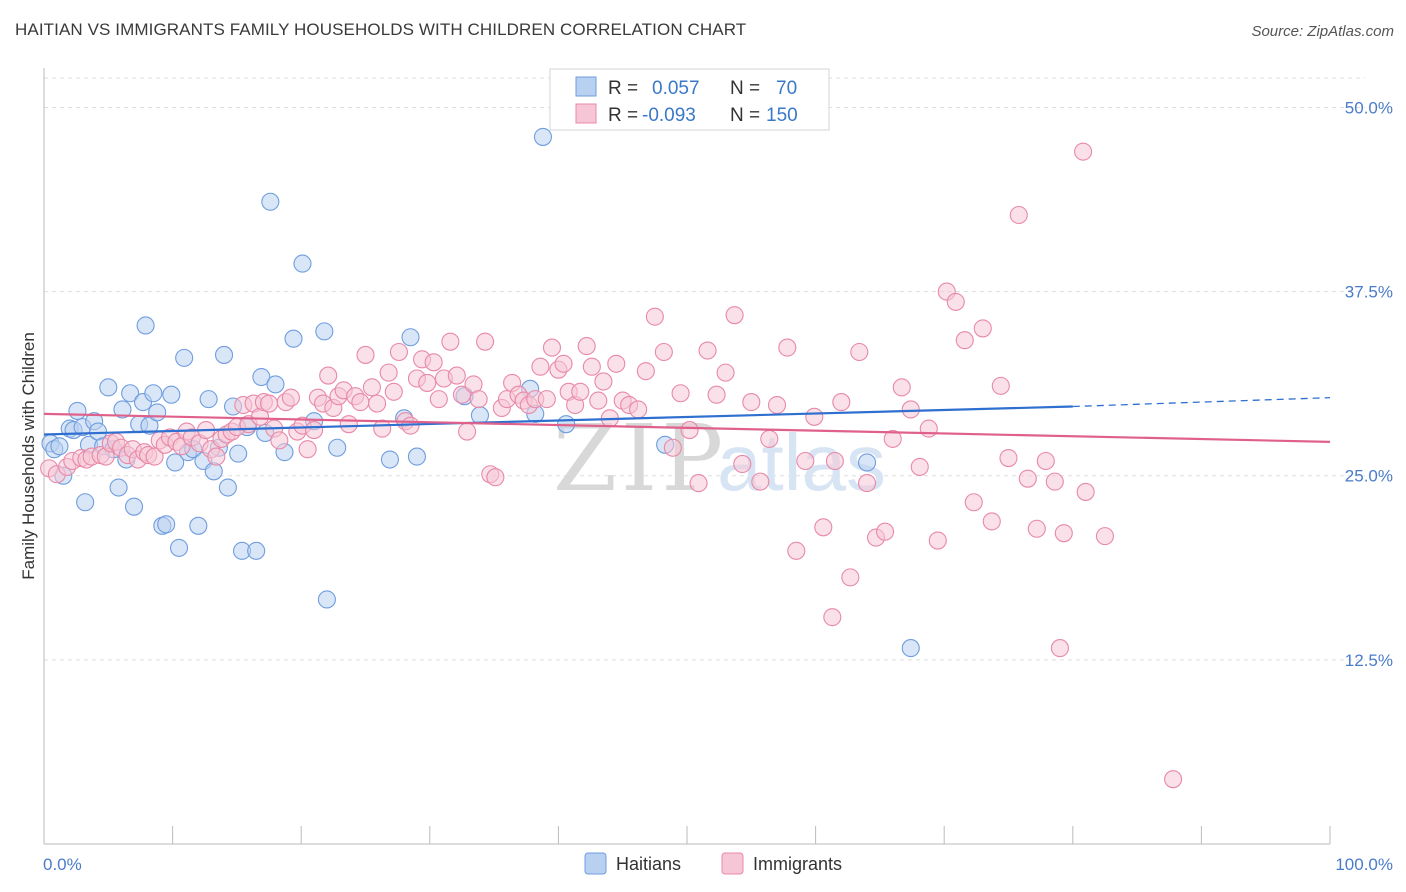 The height and width of the screenshot is (892, 1406). What do you see at coordinates (745, 115) in the screenshot?
I see `legend-n-label-immigrants: N =` at bounding box center [745, 115].